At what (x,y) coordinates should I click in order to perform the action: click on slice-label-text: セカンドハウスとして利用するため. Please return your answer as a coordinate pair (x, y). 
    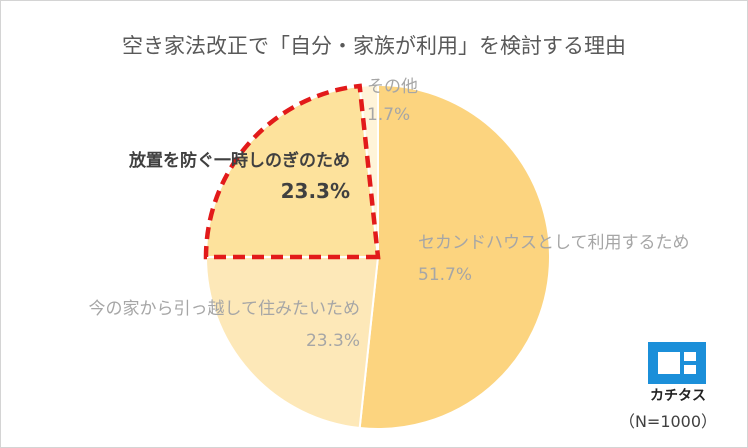
    Looking at the image, I should click on (554, 243).